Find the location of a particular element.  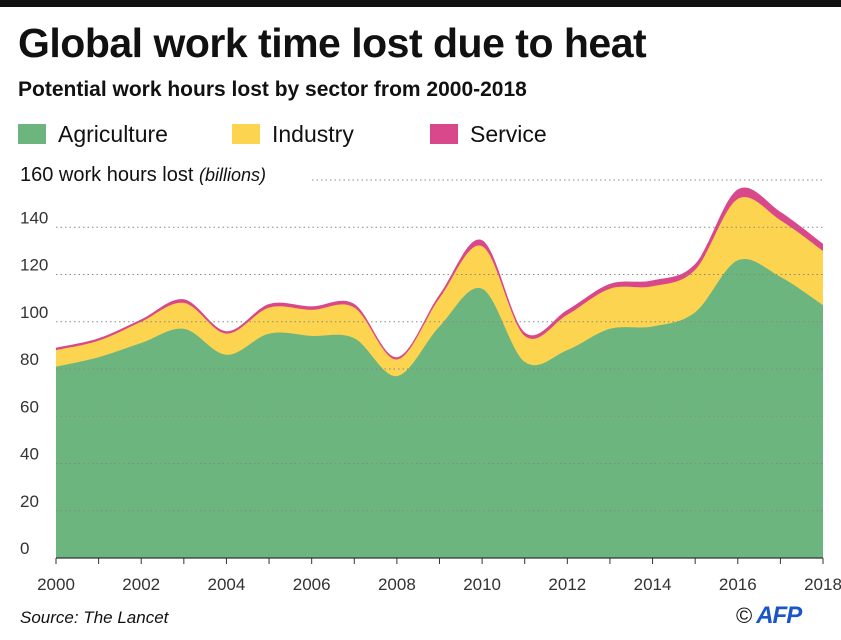

x-tick-2002: 2002 is located at coordinates (141, 584).